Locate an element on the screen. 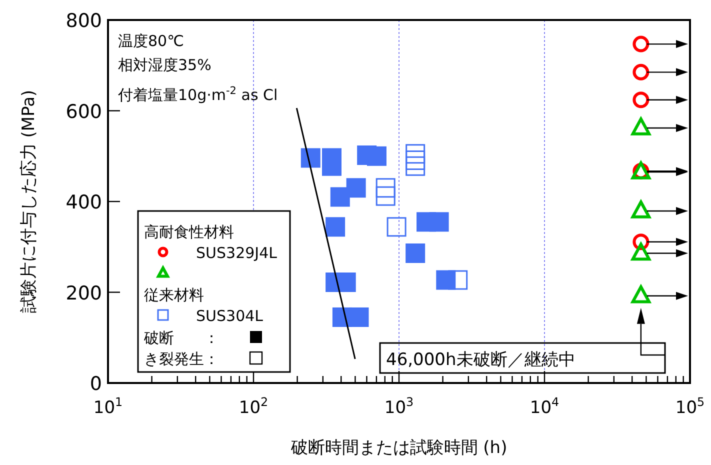 This screenshot has width=711, height=465. x-tick-label: 10$^{5}$ is located at coordinates (690, 406).